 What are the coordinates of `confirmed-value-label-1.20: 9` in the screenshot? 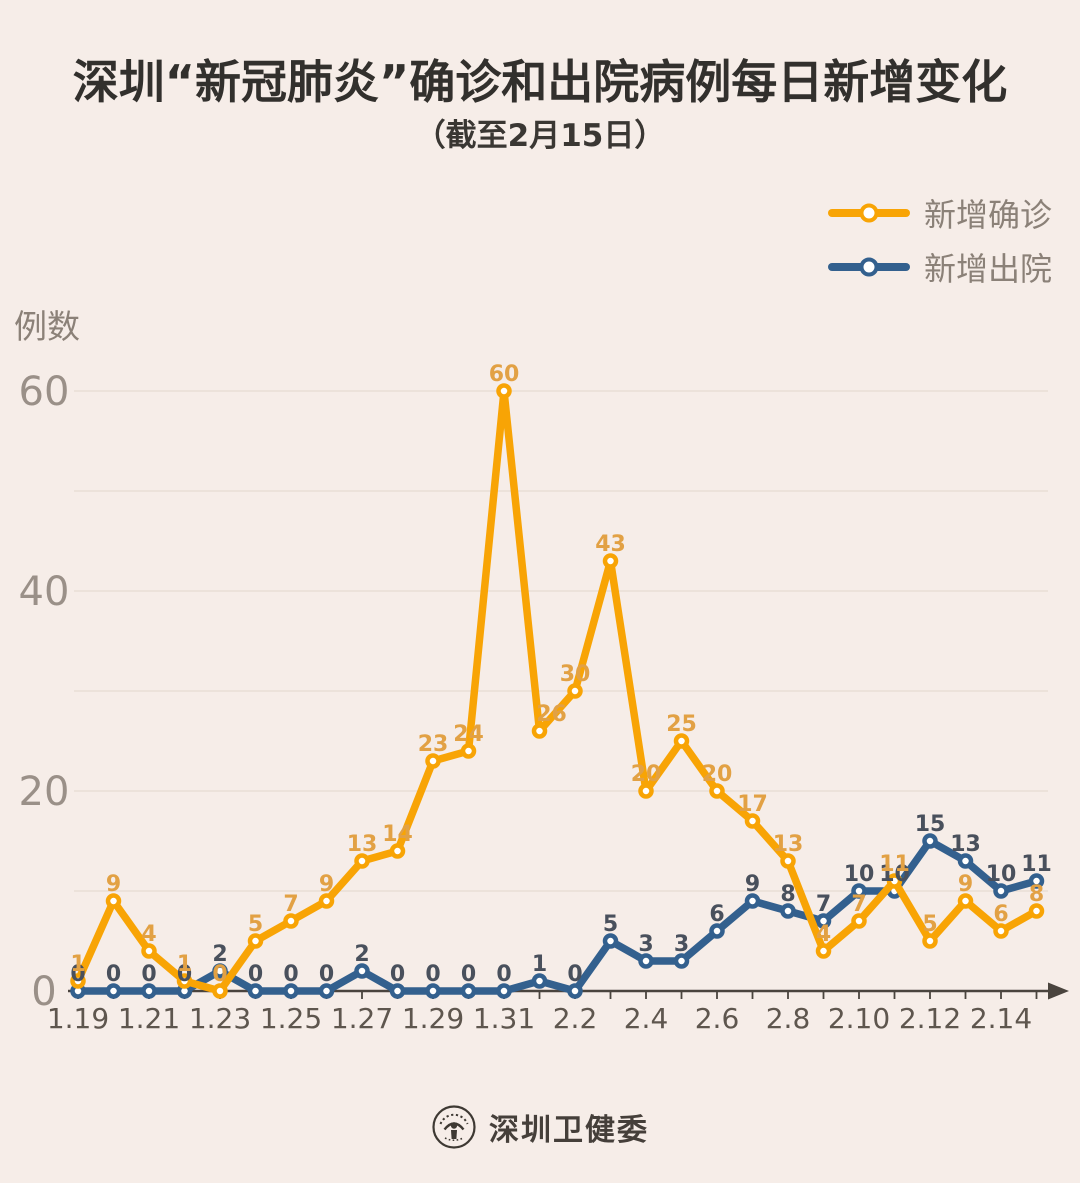 It's located at (113, 884).